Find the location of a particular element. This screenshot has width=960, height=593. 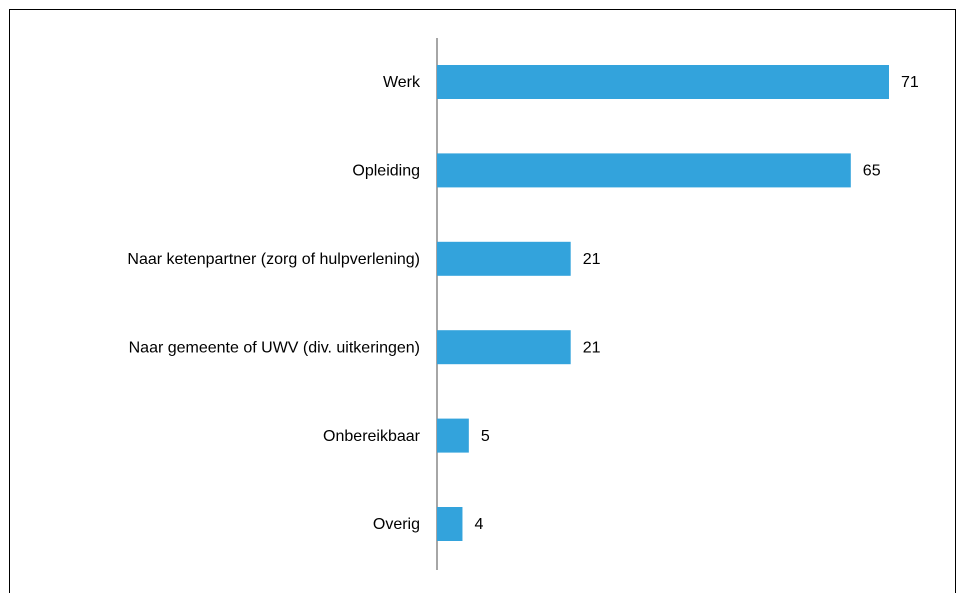

category-label: Werk is located at coordinates (402, 82).